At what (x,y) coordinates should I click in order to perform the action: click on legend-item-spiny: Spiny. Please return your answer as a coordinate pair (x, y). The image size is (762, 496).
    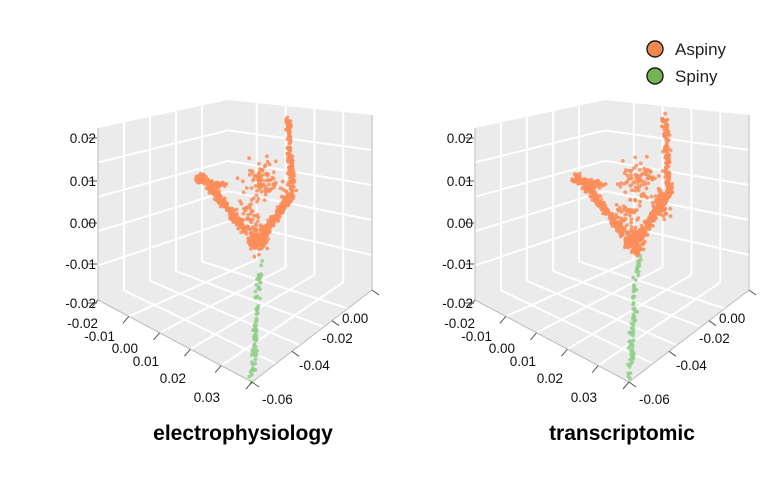
    Looking at the image, I should click on (682, 76).